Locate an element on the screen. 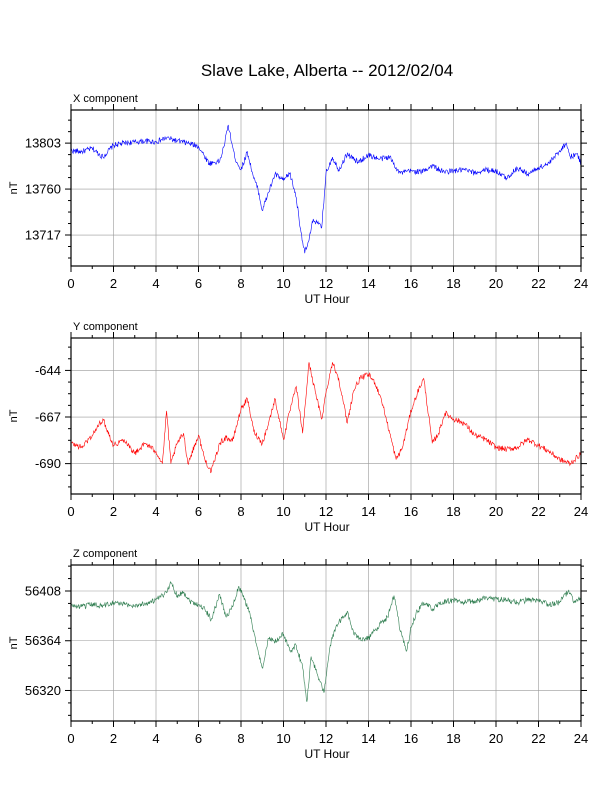 The image size is (612, 792). panel-label: X component is located at coordinates (105, 99).